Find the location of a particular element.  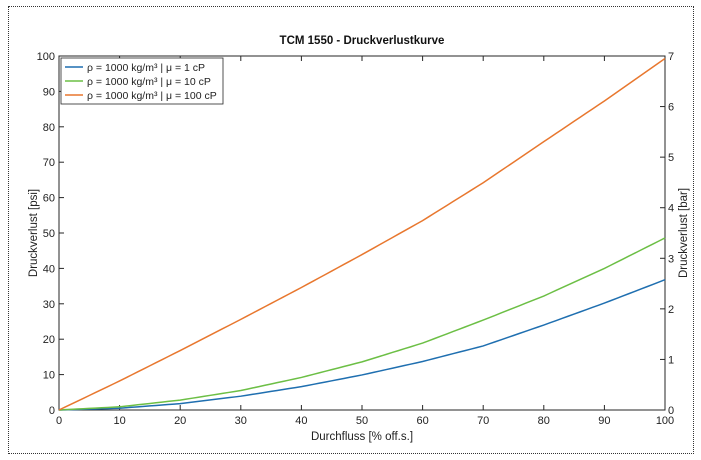

y-tick-label: 10 is located at coordinates (49, 376).